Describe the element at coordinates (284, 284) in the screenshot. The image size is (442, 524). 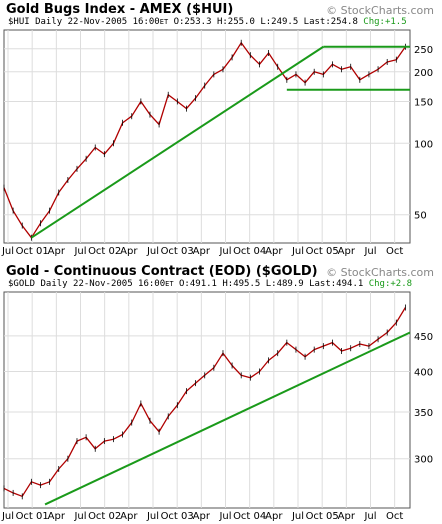
I see `low-label: L:489.9` at that location.